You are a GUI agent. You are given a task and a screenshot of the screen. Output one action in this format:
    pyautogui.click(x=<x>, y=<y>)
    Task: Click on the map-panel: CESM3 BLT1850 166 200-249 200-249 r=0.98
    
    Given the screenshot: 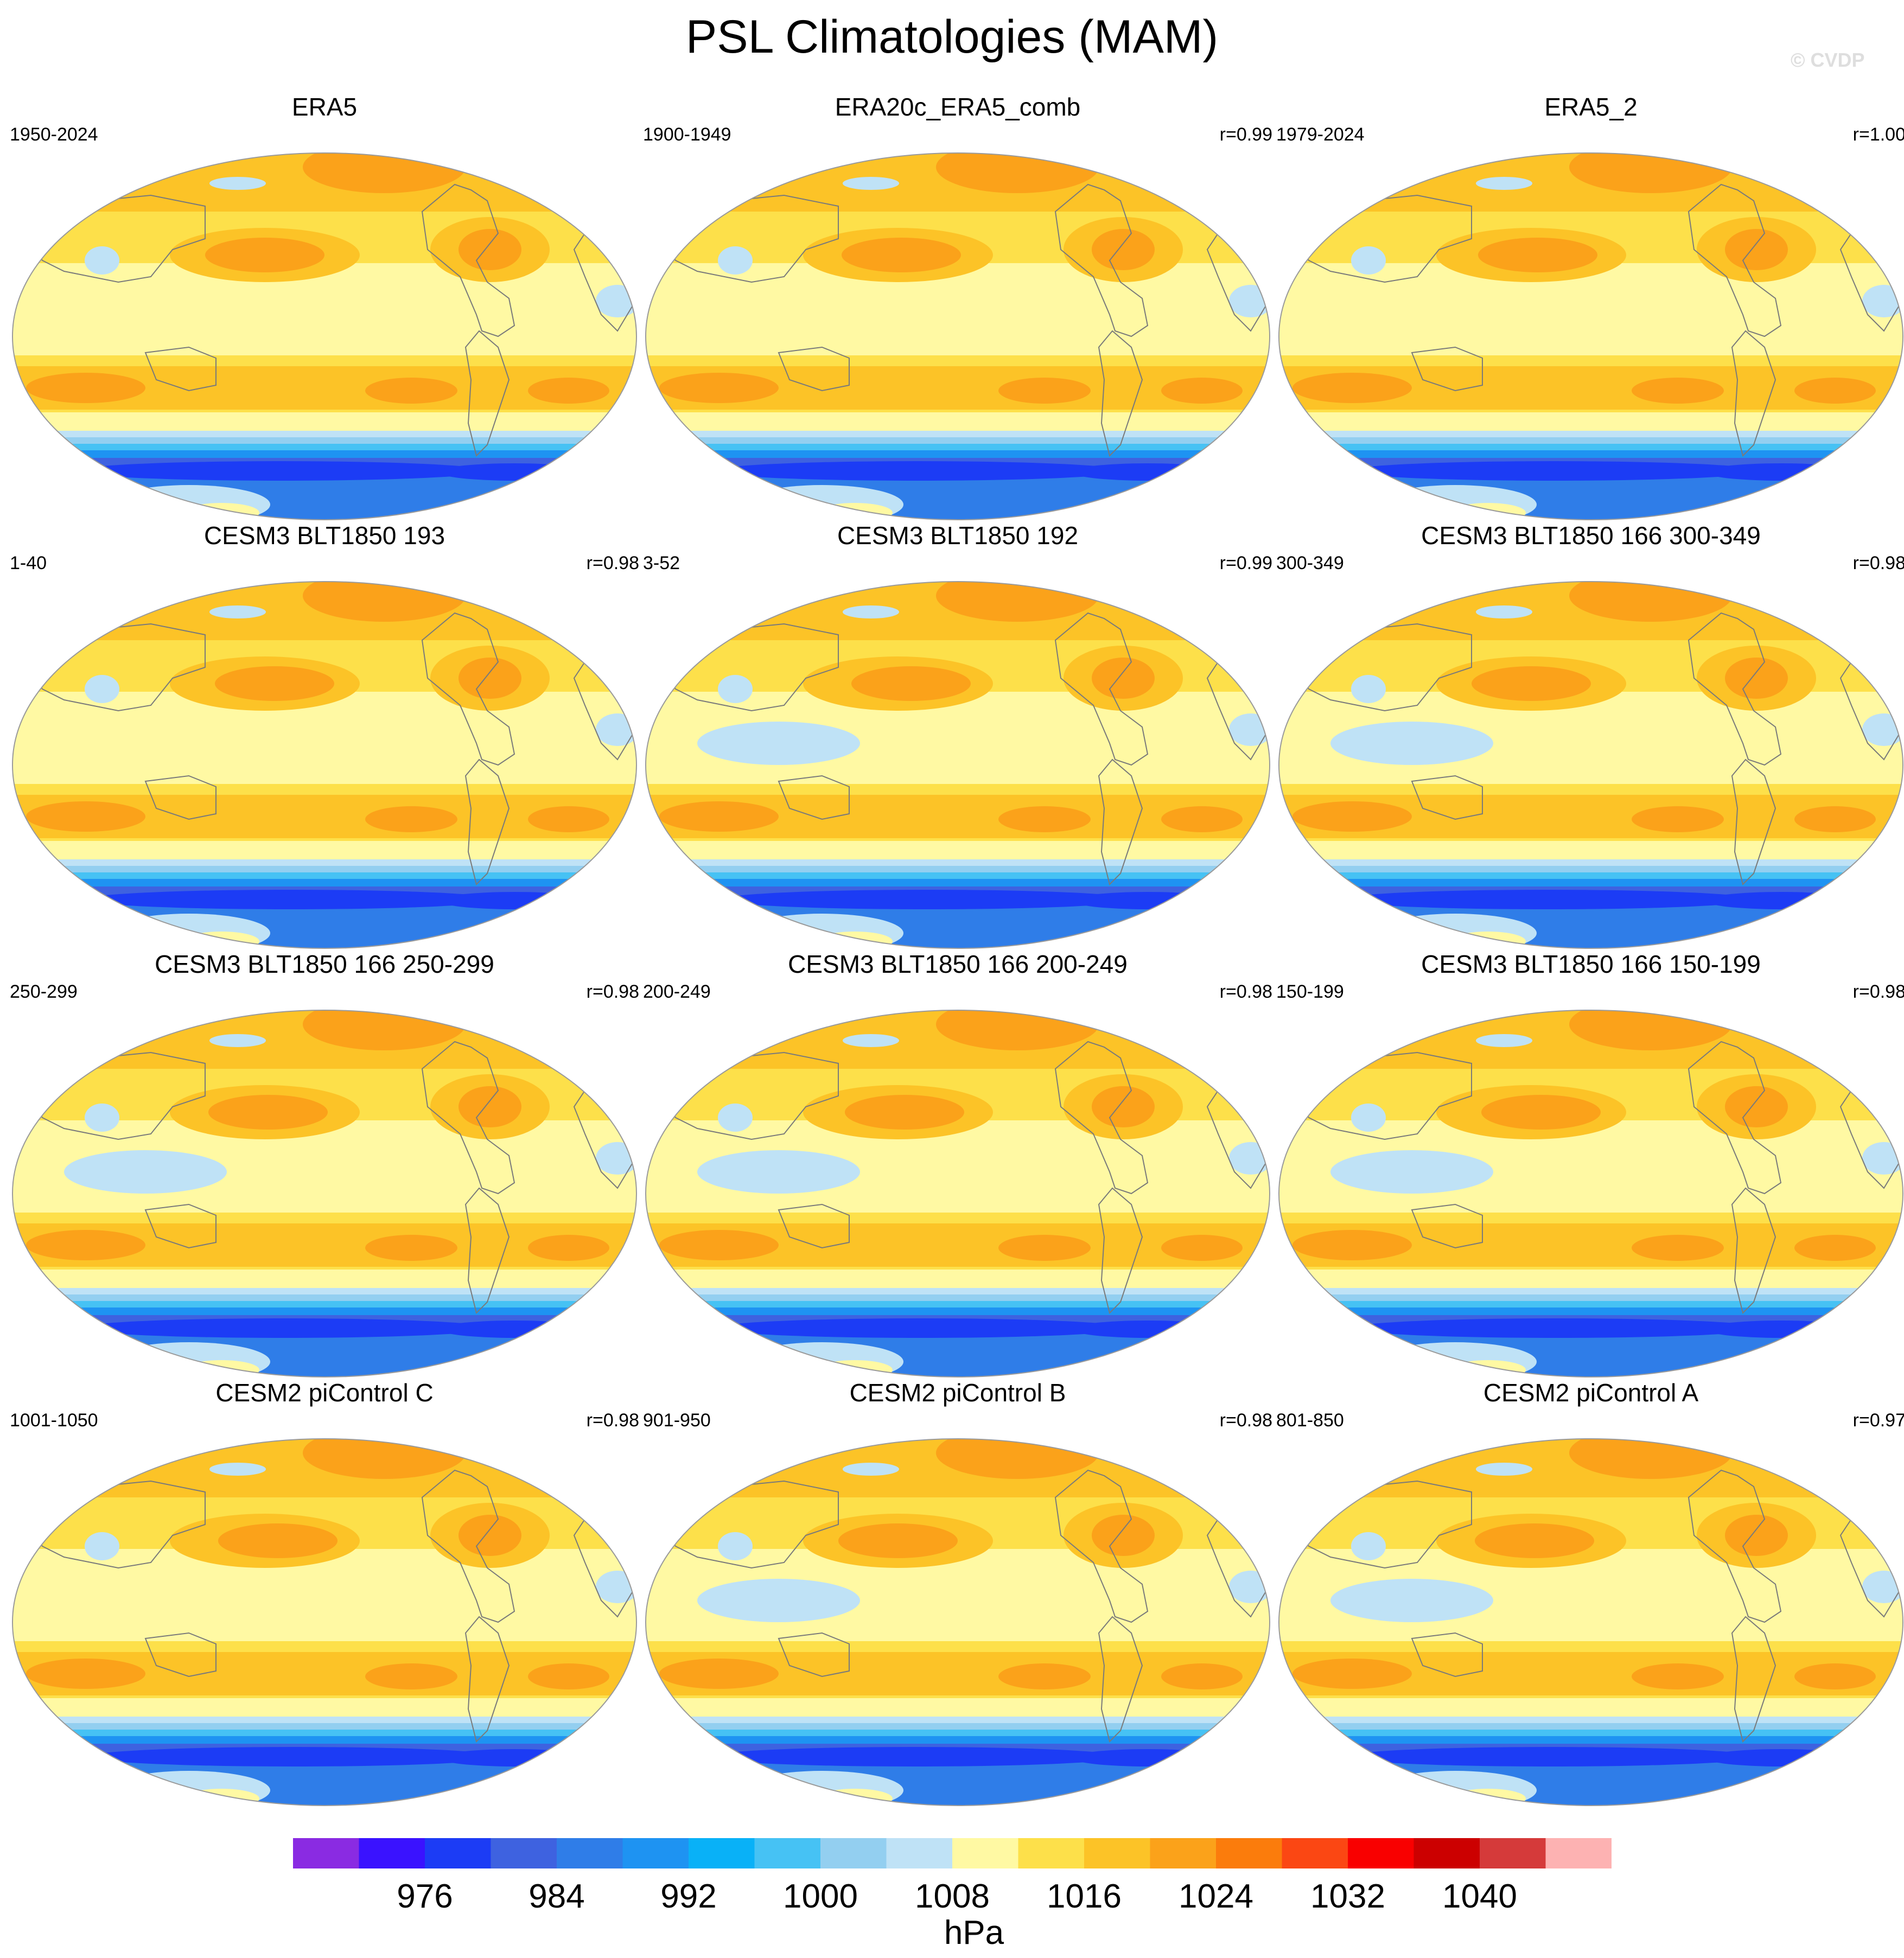 What is the action you would take?
    pyautogui.click(x=958, y=1164)
    